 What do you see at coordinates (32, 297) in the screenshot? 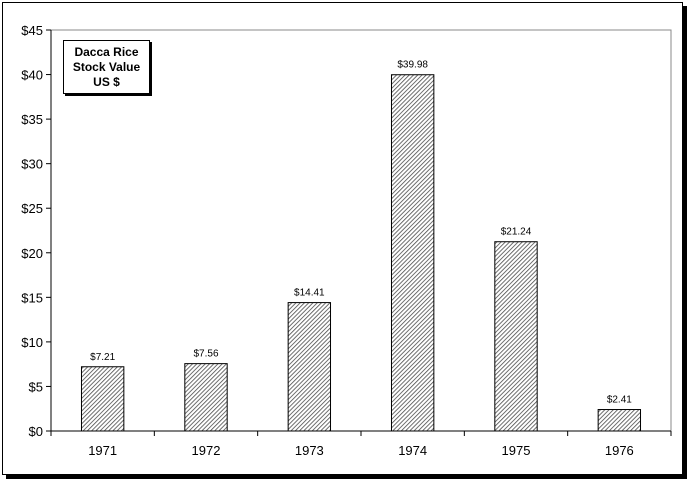
I see `y-tick-label: $15` at bounding box center [32, 297].